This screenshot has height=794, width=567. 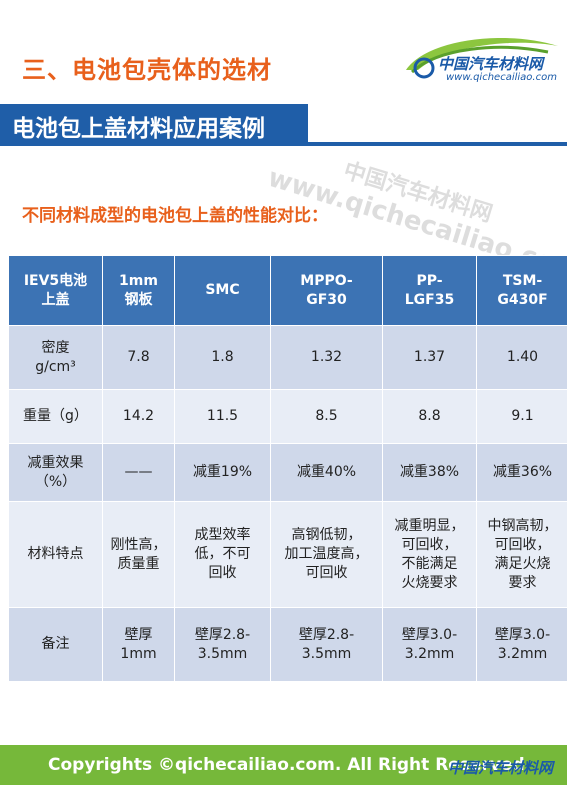 I want to click on table-cell: 11.5, so click(x=222, y=416).